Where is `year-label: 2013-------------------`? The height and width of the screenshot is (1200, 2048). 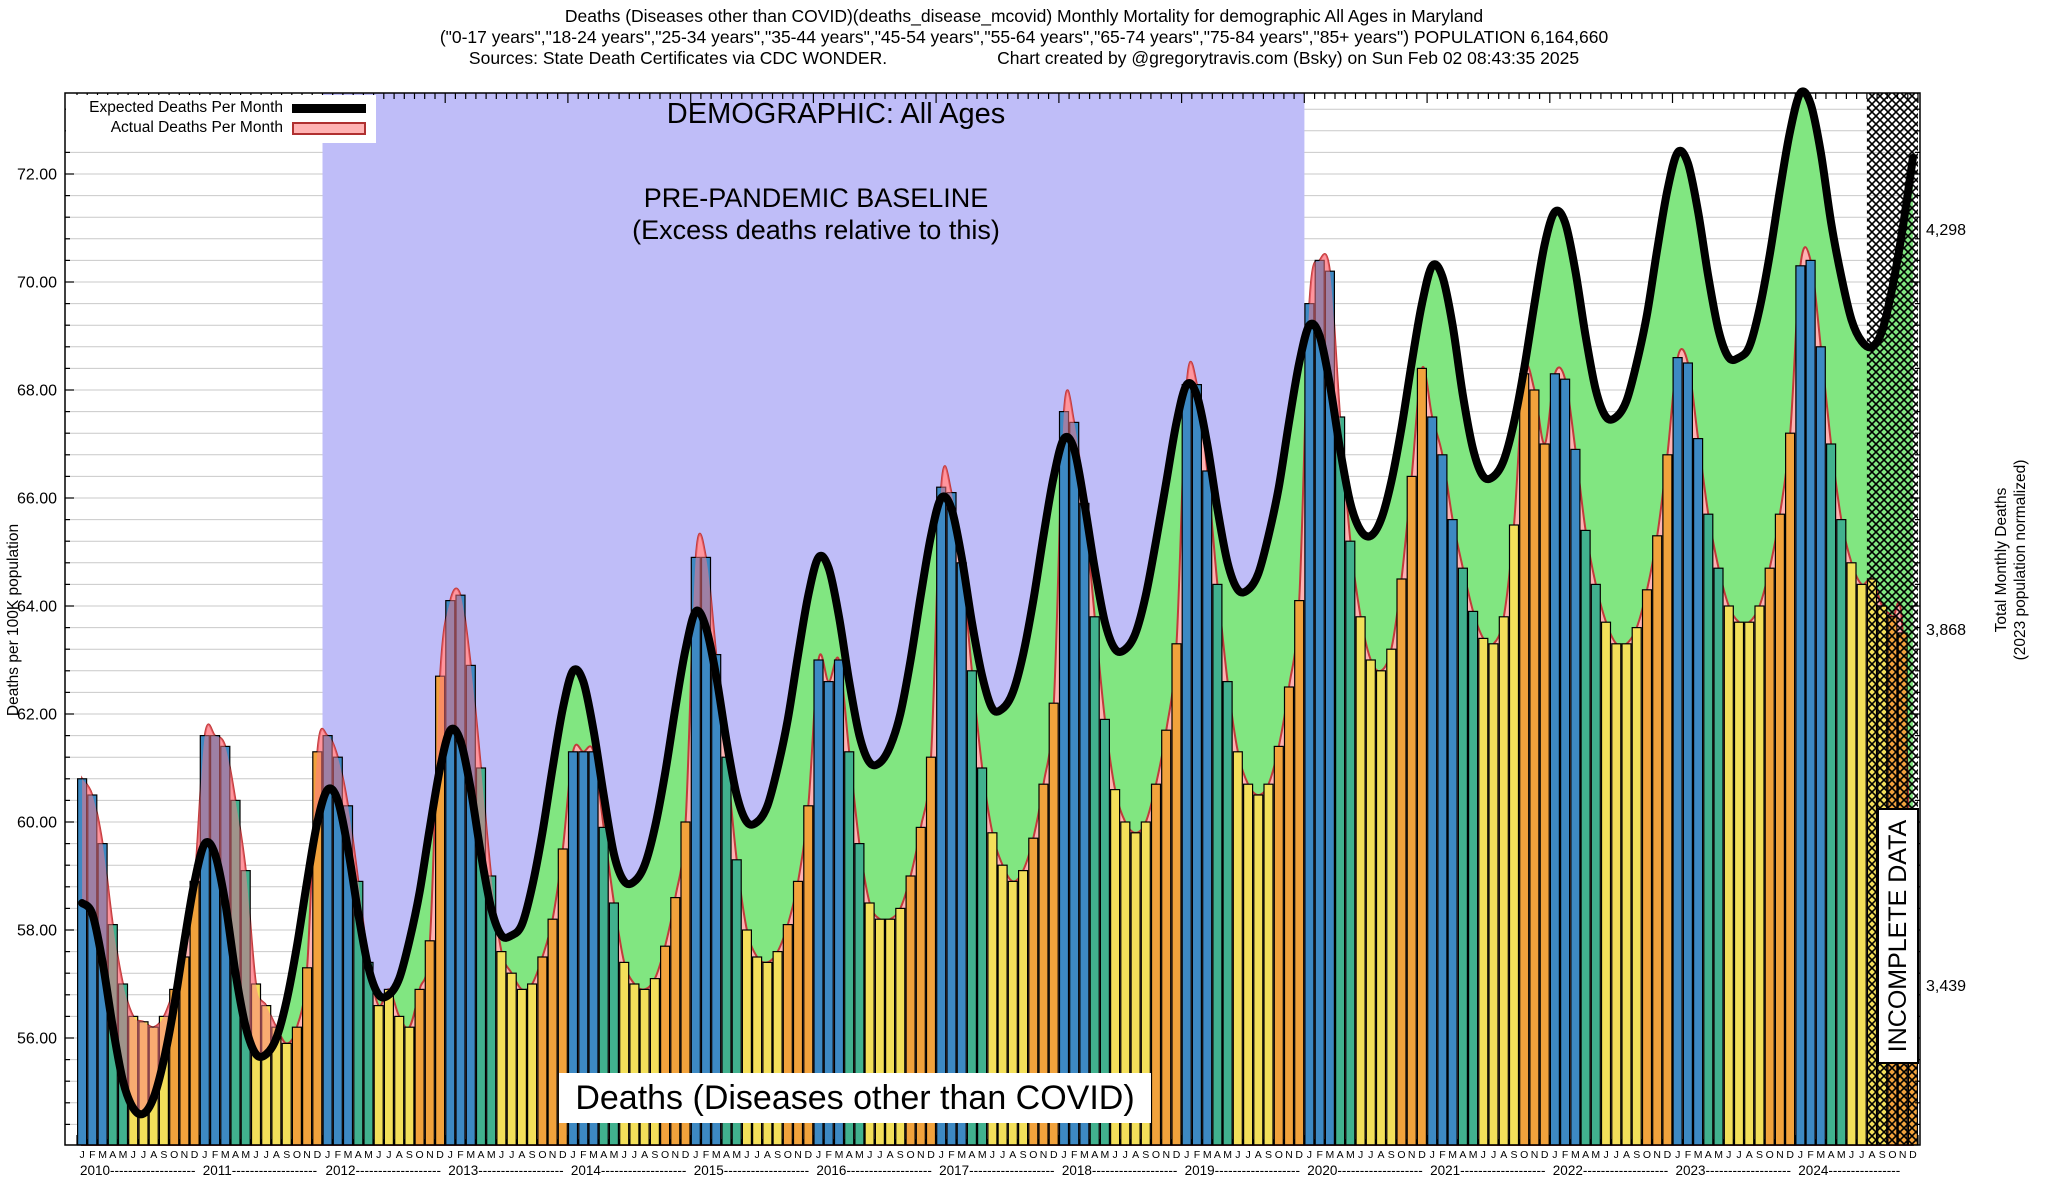
year-label: 2013------------------- is located at coordinates (505, 1170).